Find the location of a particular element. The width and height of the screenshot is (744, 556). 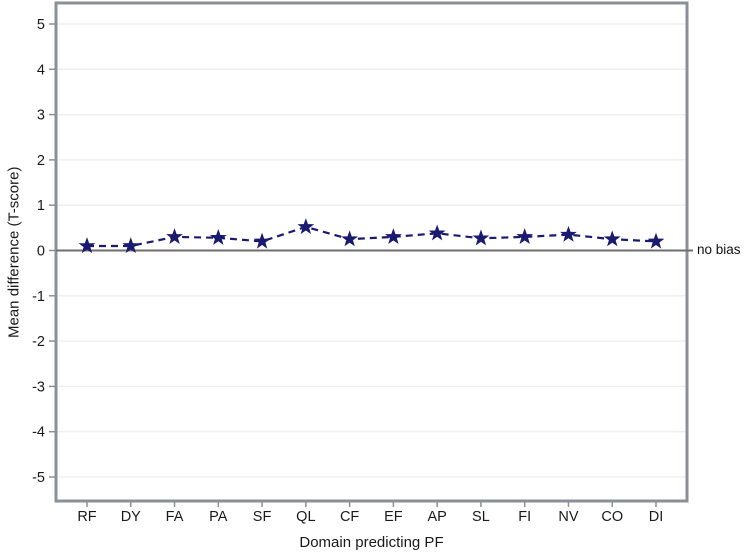

y-tick-label: 1 is located at coordinates (41, 206).